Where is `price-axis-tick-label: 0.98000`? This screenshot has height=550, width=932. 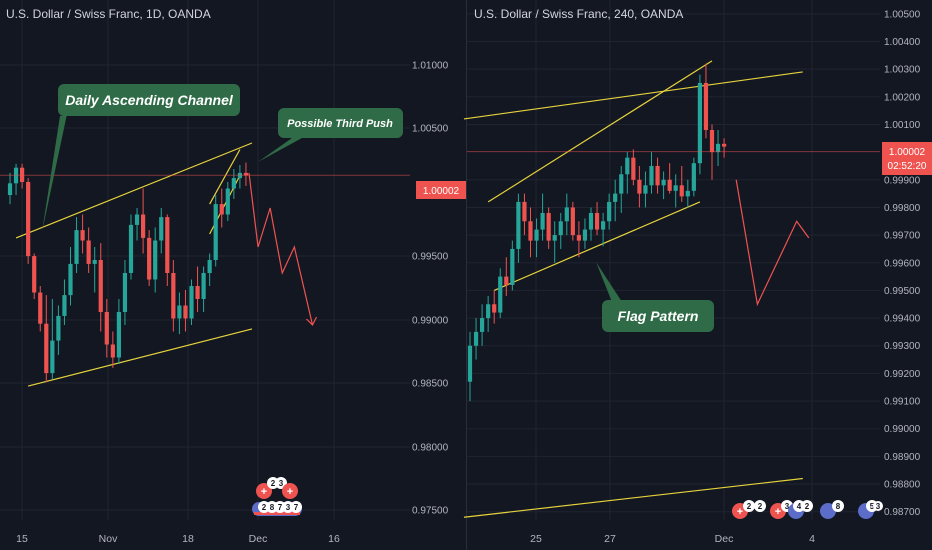 price-axis-tick-label: 0.98000 is located at coordinates (430, 448).